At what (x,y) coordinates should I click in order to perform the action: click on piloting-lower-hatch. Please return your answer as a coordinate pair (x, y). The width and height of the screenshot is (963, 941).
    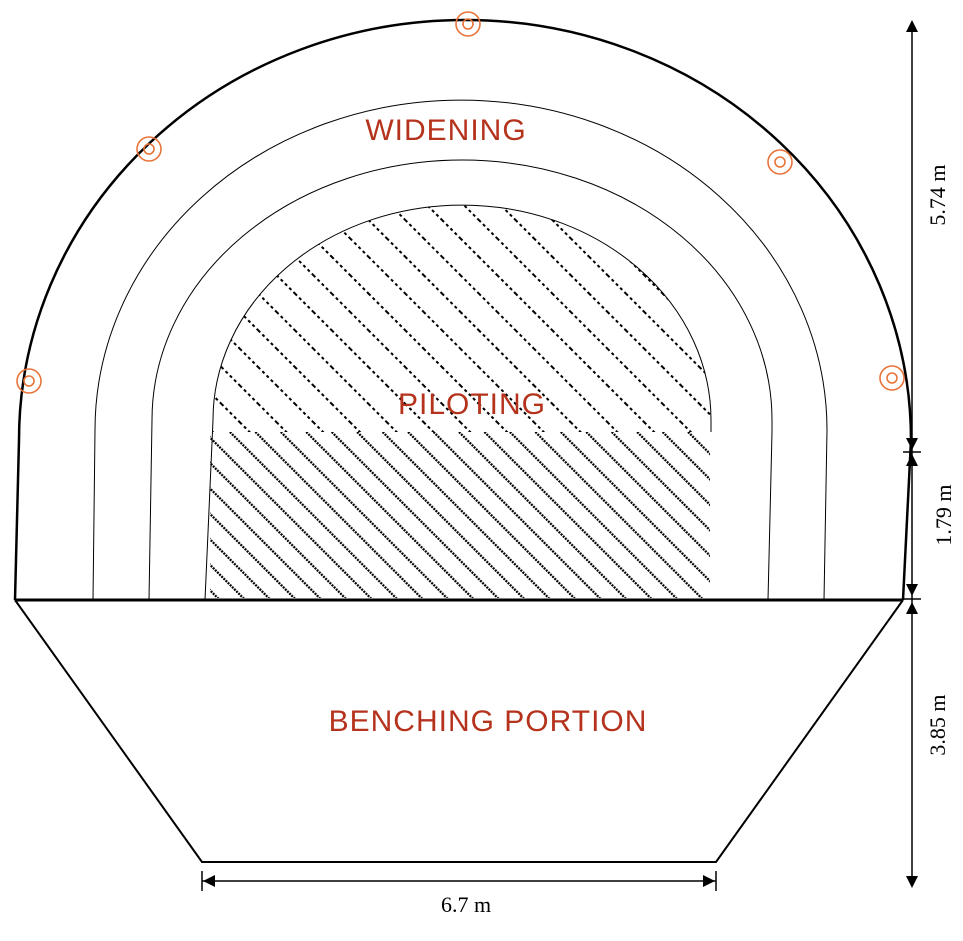
    Looking at the image, I should click on (460, 515).